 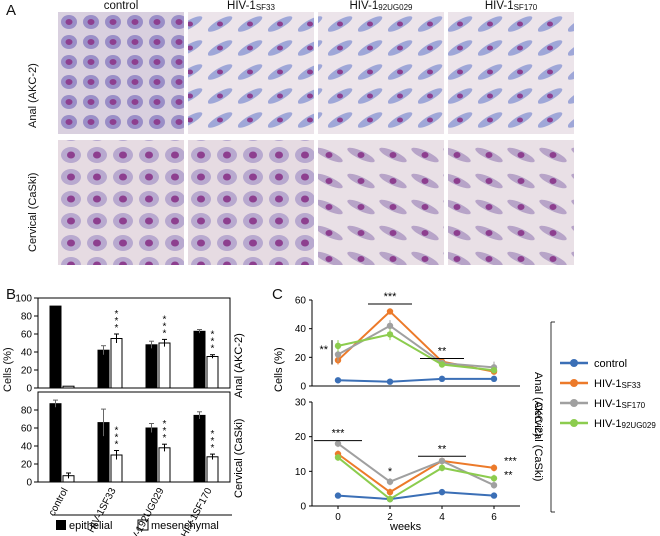 What do you see at coordinates (390, 472) in the screenshot?
I see `significance-label: *` at bounding box center [390, 472].